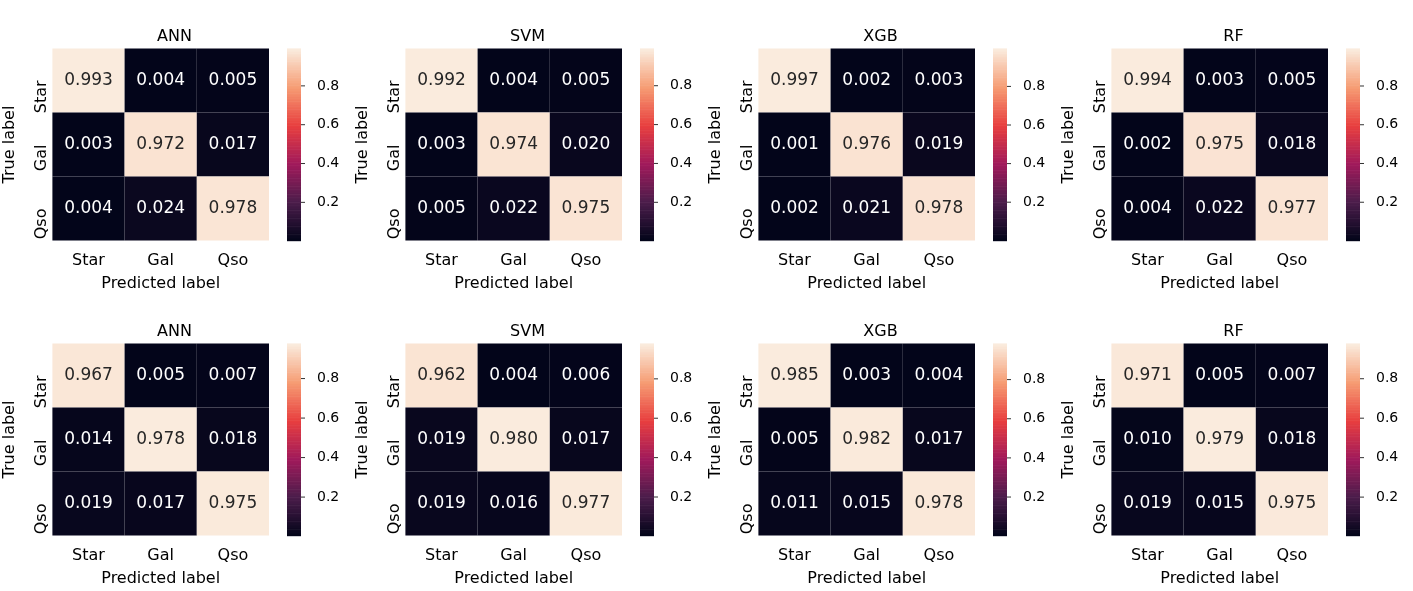 The width and height of the screenshot is (1413, 591). Describe the element at coordinates (867, 206) in the screenshot. I see `data-label: 0.021` at that location.